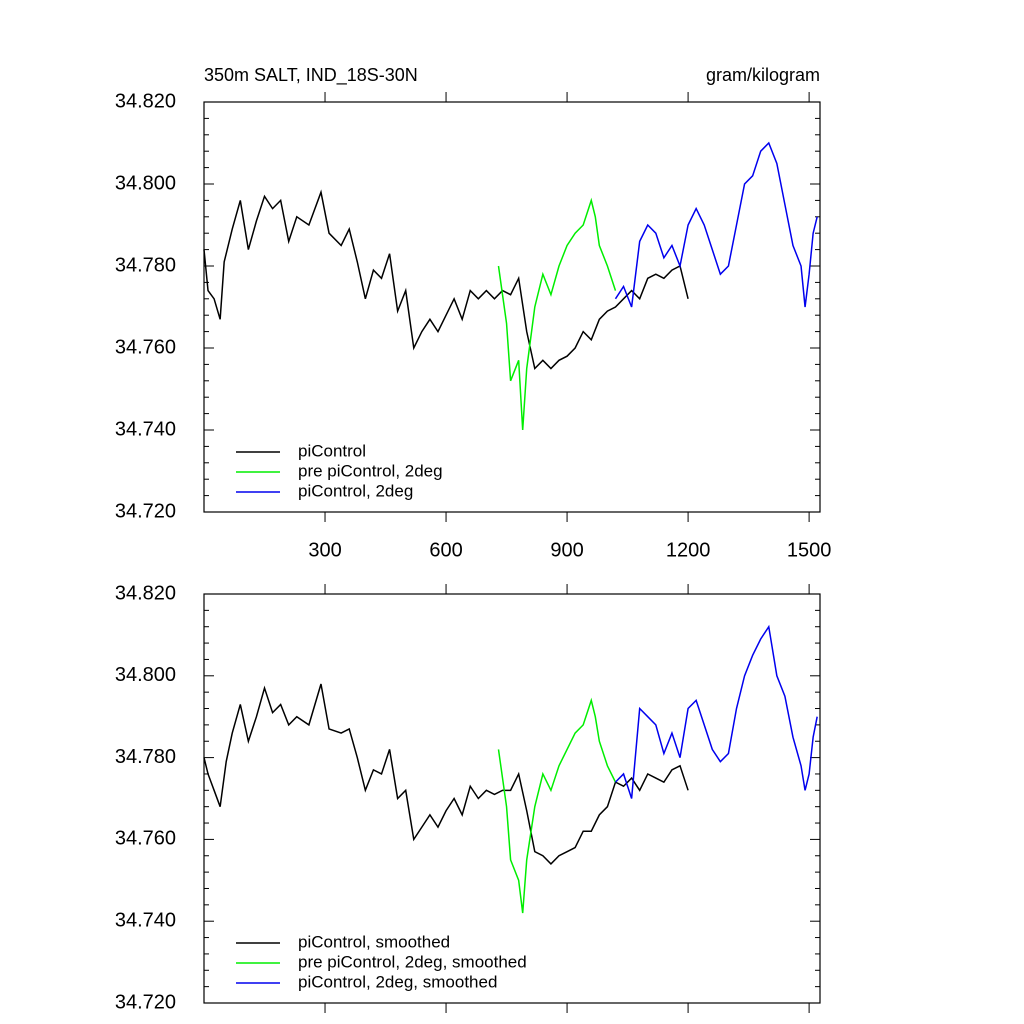 This screenshot has height=1024, width=1024. Describe the element at coordinates (763, 75) in the screenshot. I see `units-label: gram/kilogram` at that location.